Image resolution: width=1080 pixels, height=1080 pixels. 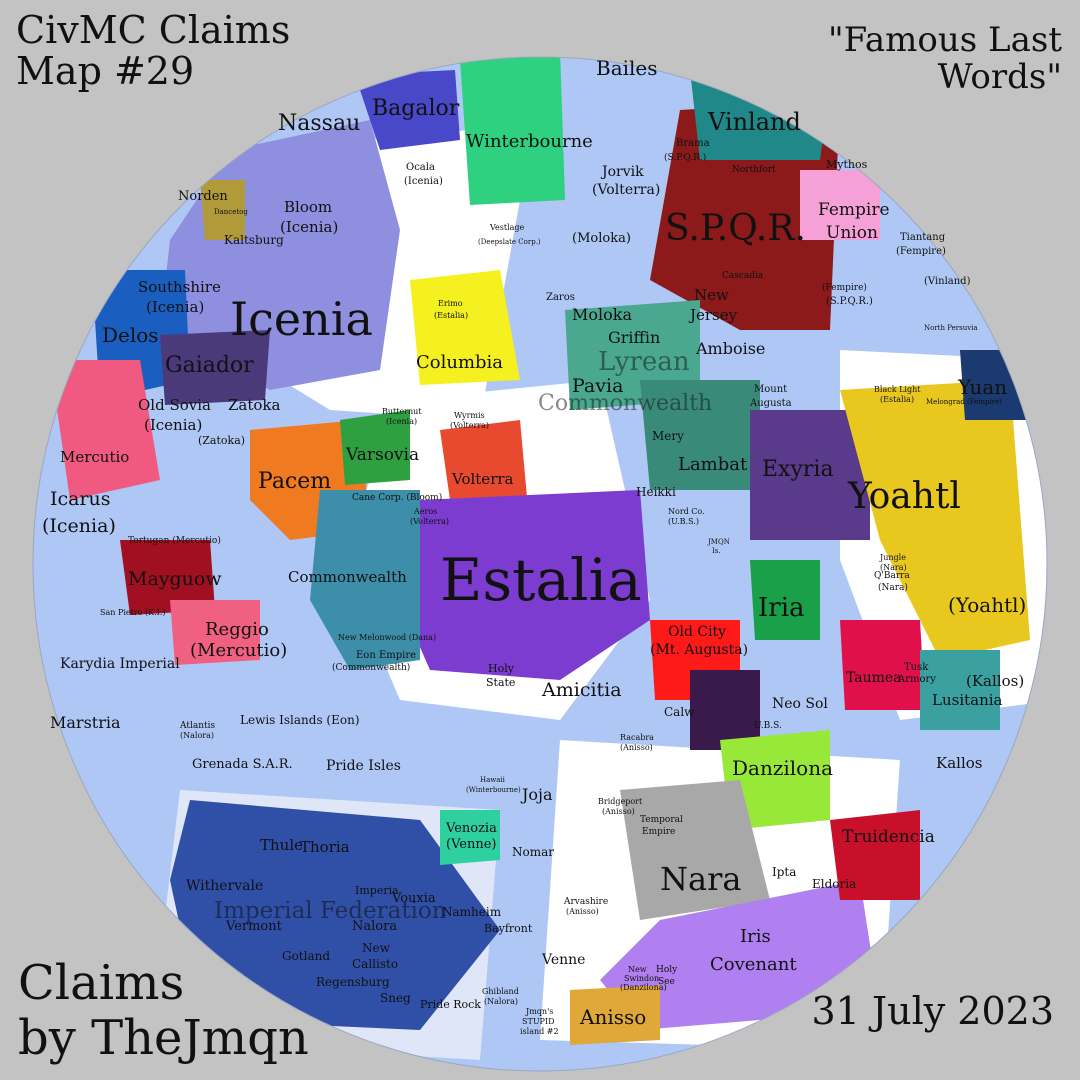 What do you see at coordinates (581, 690) in the screenshot?
I see `label-amicitia: Amicitia` at bounding box center [581, 690].